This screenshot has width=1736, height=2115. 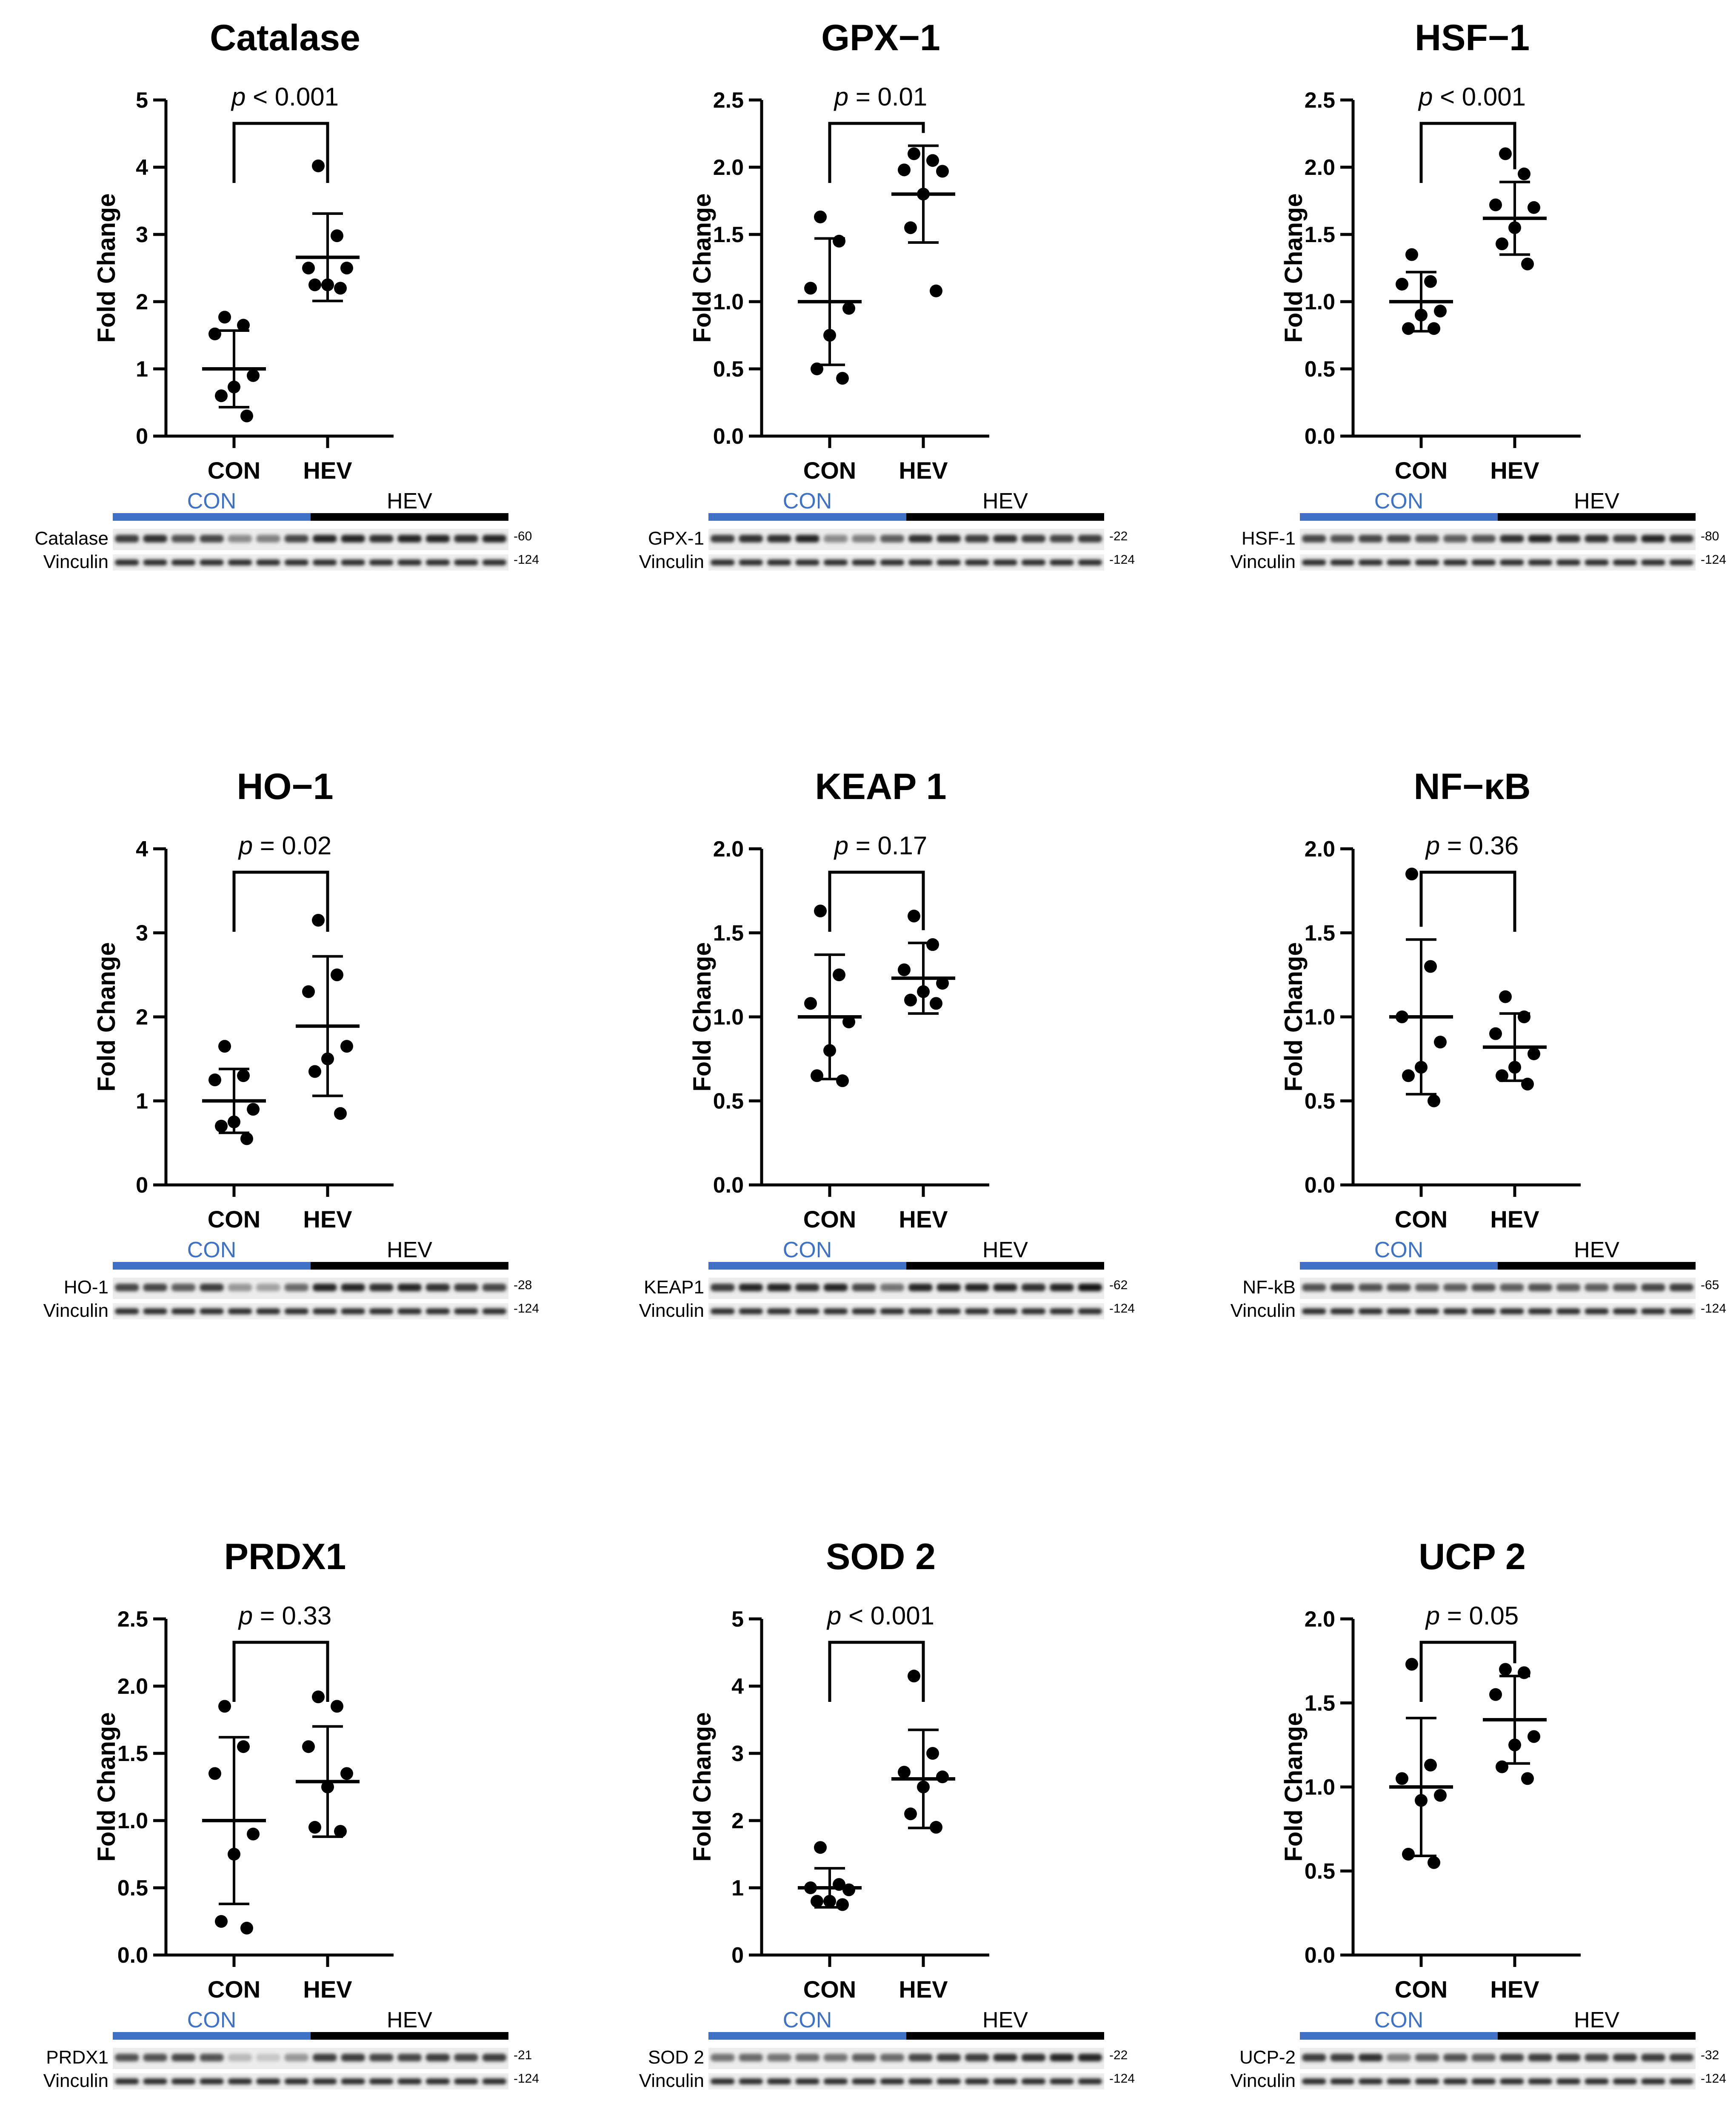 What do you see at coordinates (106, 268) in the screenshot?
I see `y-axis-label: Fold Change` at bounding box center [106, 268].